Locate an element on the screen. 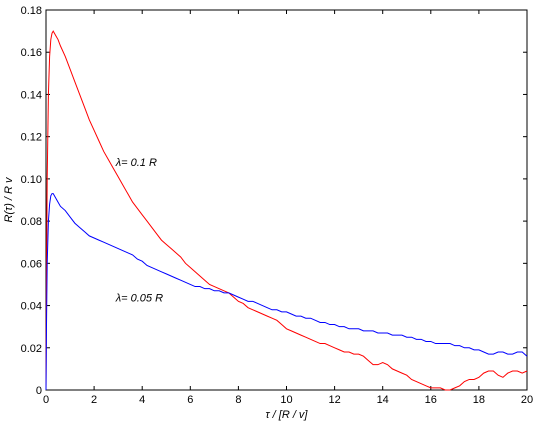 The image size is (539, 422). y-tick-label: 0.12 is located at coordinates (31, 138).